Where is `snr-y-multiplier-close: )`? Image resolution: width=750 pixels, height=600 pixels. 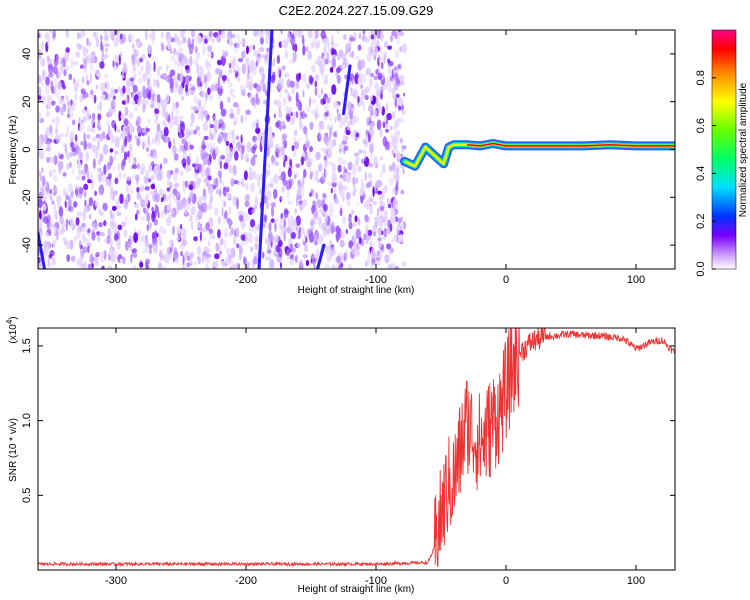
snr-y-multiplier-close: ) is located at coordinates (13, 317).